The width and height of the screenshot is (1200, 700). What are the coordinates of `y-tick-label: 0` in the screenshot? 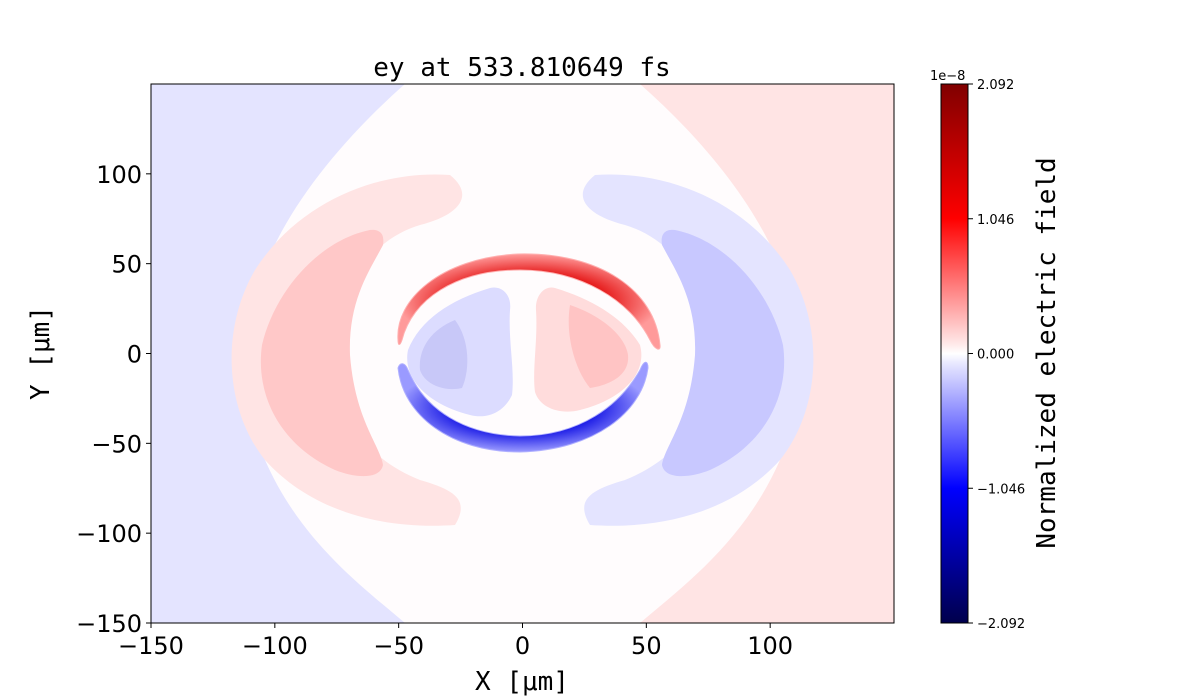 It's located at (134, 355).